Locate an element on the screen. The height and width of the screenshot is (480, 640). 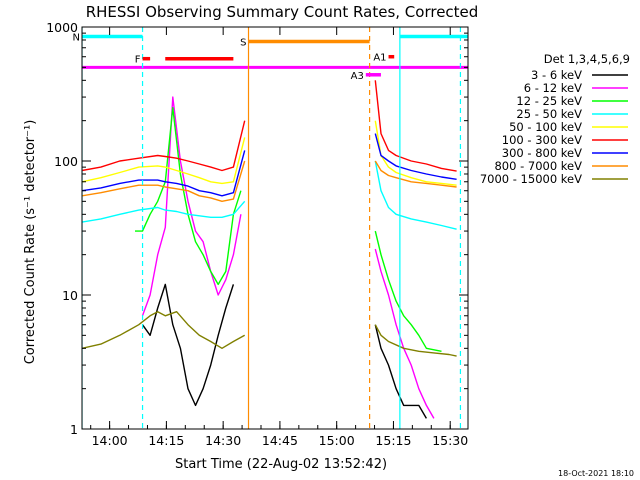
series-line-5-post is located at coordinates (415, 153).